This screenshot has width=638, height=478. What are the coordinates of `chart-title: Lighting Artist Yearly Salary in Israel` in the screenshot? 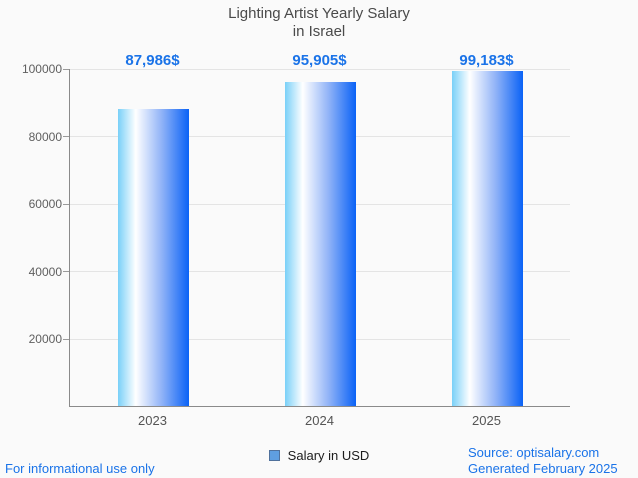 It's located at (319, 23).